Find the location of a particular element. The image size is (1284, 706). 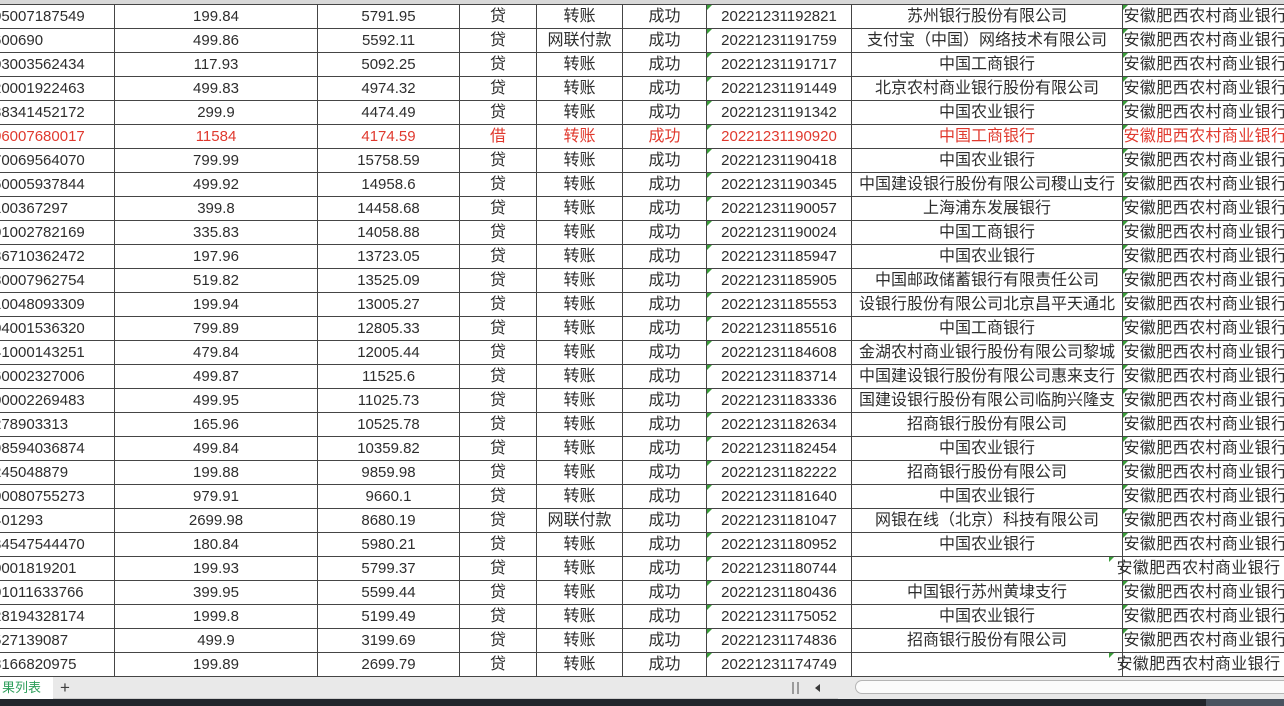

cell-account: 86710362472 is located at coordinates (57, 256).